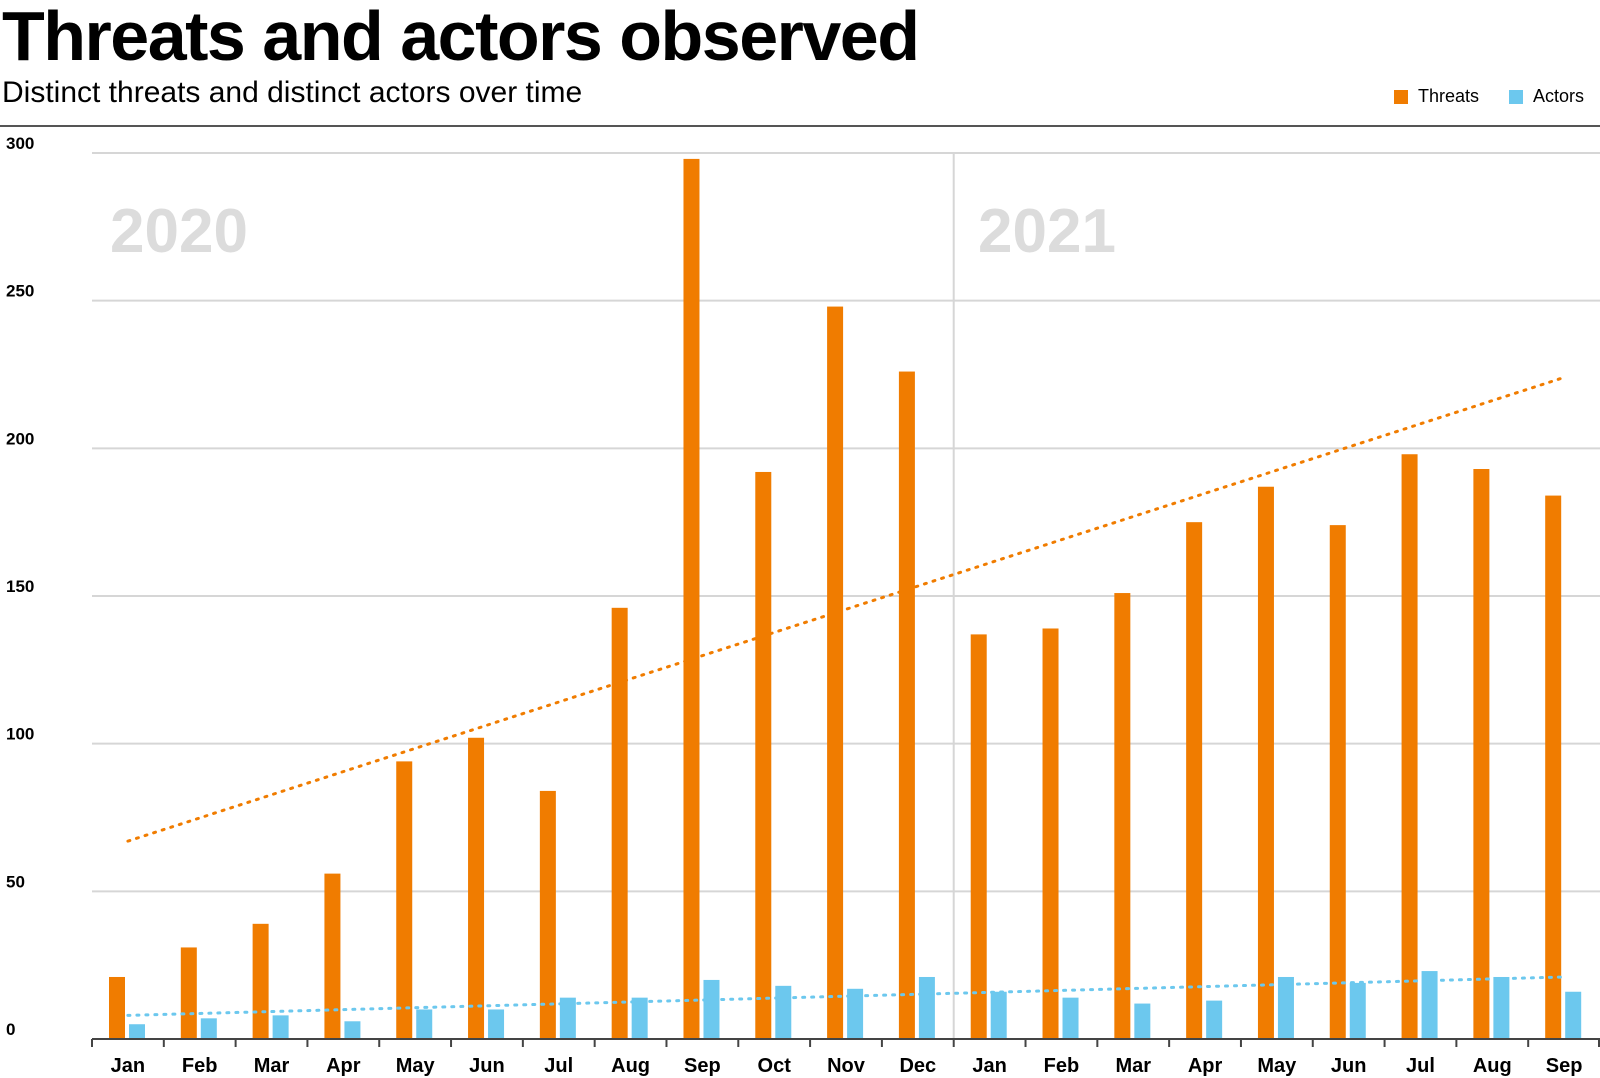 This screenshot has width=1600, height=1078. Describe the element at coordinates (179, 231) in the screenshot. I see `year-label-2020: 2020` at that location.